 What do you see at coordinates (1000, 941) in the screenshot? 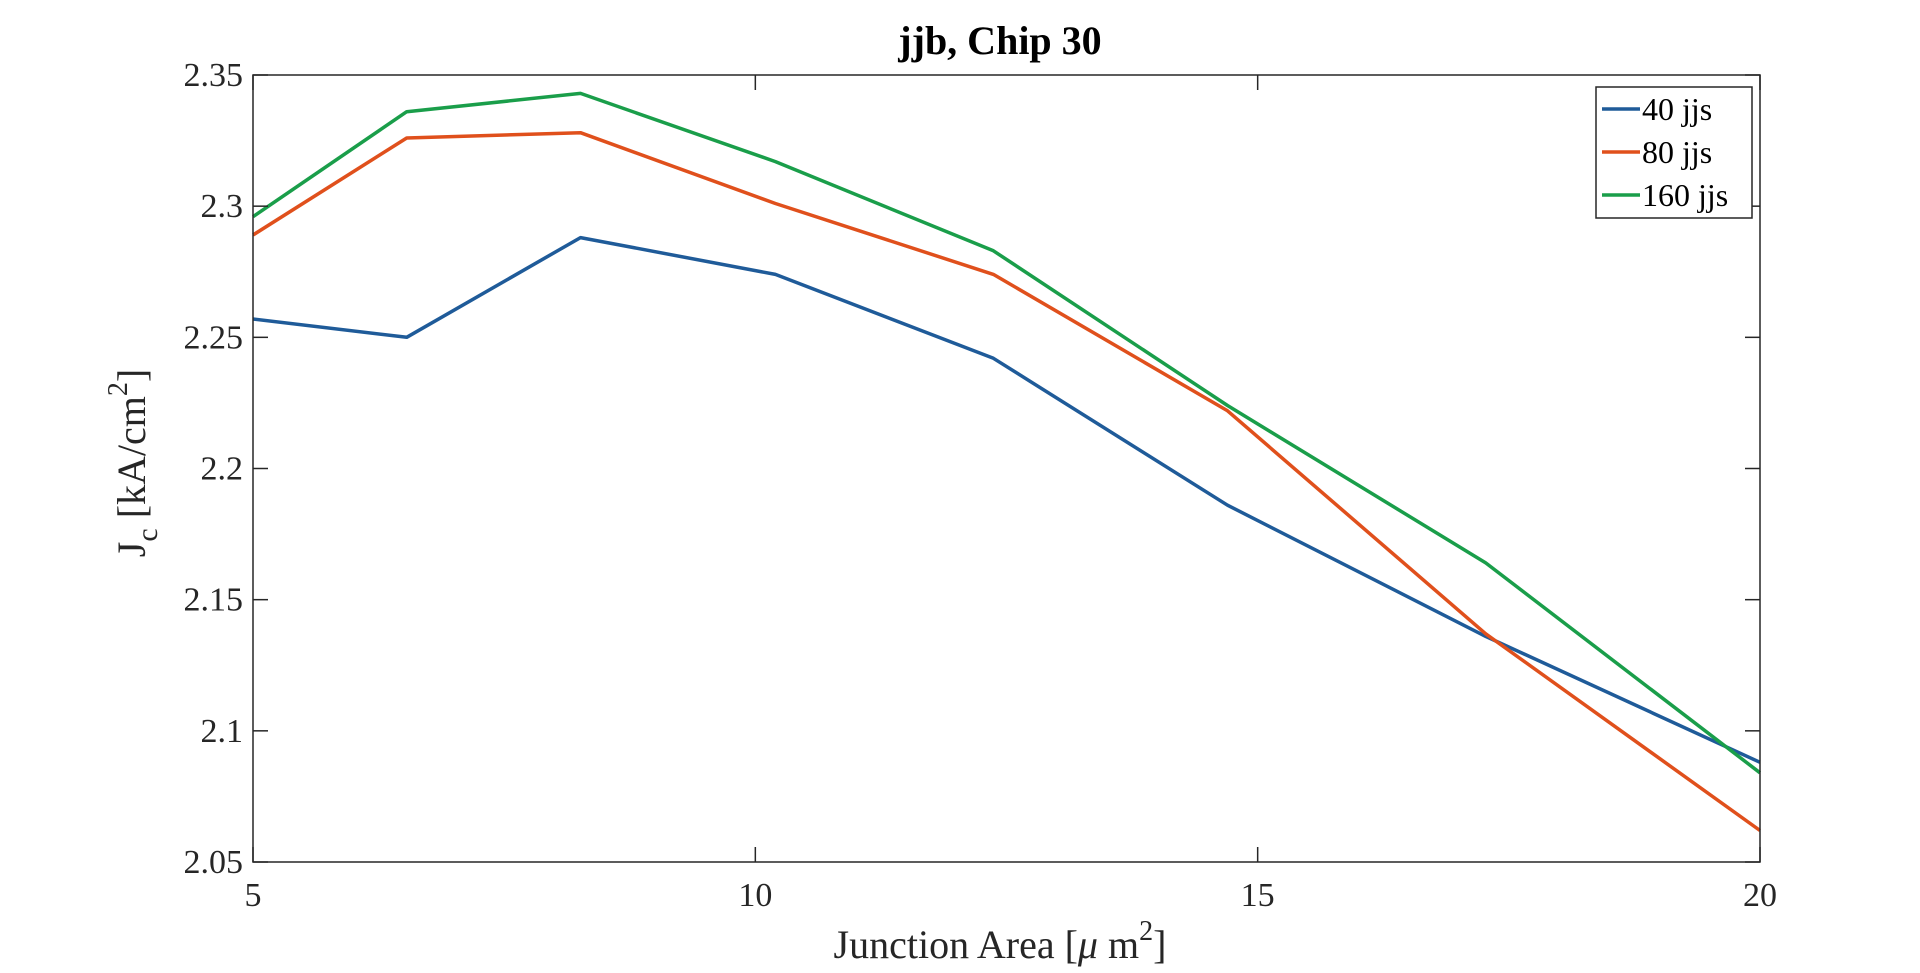
I see `x-axis-label: Junction Area [μ m2]` at bounding box center [1000, 941].